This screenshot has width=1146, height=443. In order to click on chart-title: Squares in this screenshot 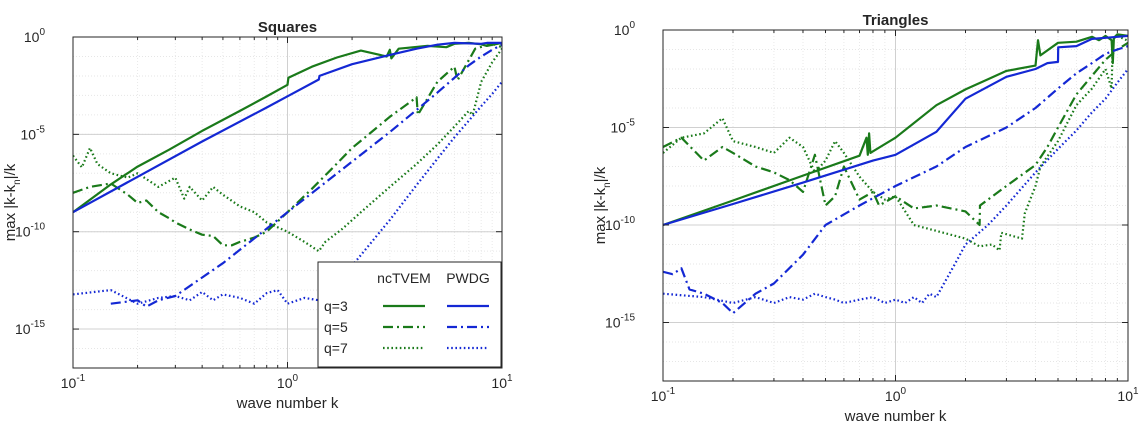, I will do `click(287, 27)`.